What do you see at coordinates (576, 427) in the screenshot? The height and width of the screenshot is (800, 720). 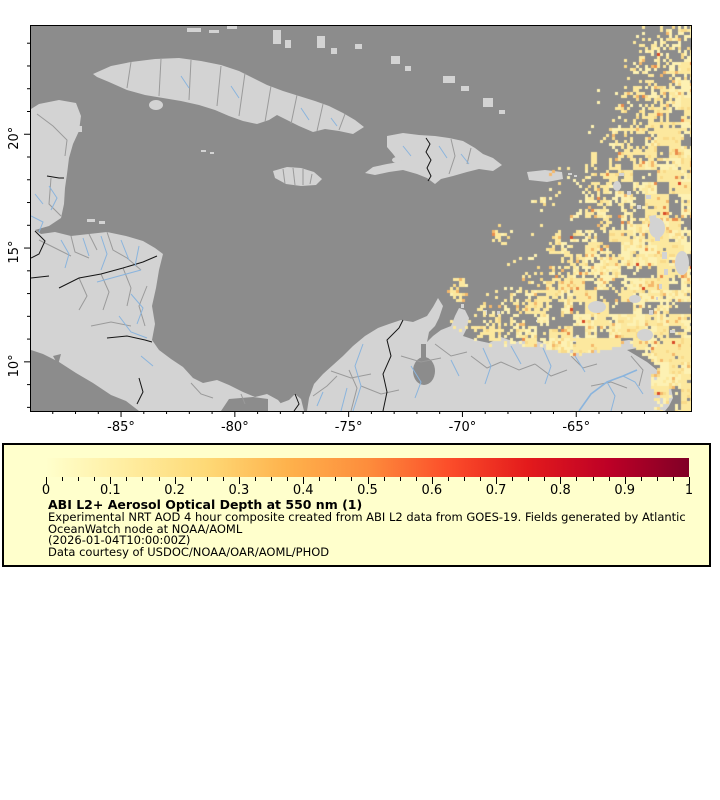 I see `axis-tick-label: -65°` at bounding box center [576, 427].